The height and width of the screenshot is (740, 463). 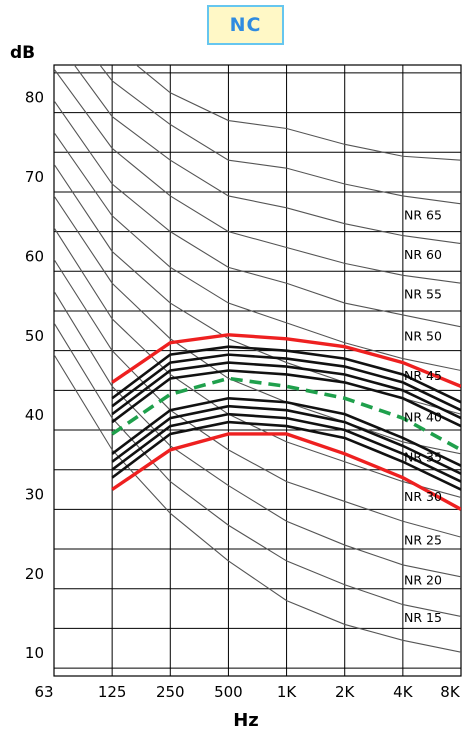 I want to click on x-tick-label: 500, so click(x=228, y=692).